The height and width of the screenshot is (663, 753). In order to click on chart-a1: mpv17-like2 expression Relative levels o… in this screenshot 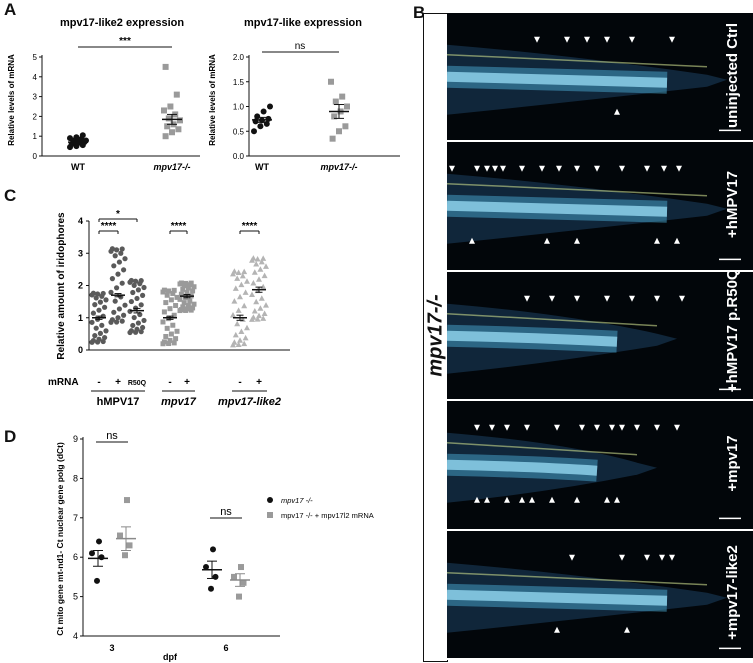, I will do `click(103, 94)`.